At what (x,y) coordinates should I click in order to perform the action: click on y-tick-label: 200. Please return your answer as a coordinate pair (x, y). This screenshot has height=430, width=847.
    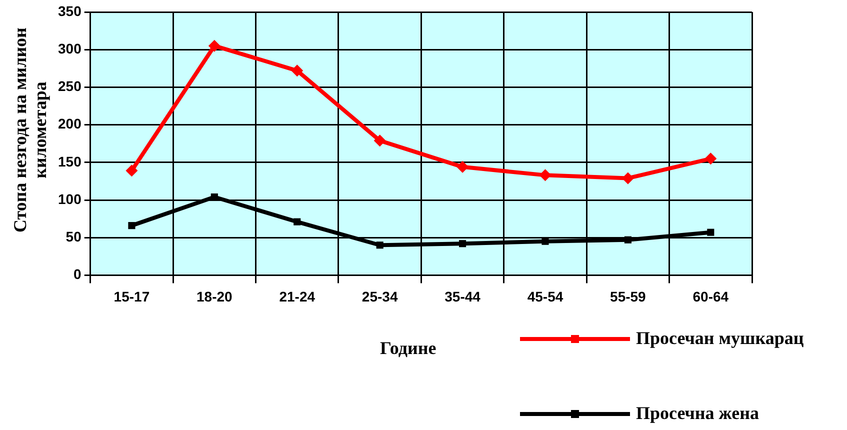
    Looking at the image, I should click on (70, 124).